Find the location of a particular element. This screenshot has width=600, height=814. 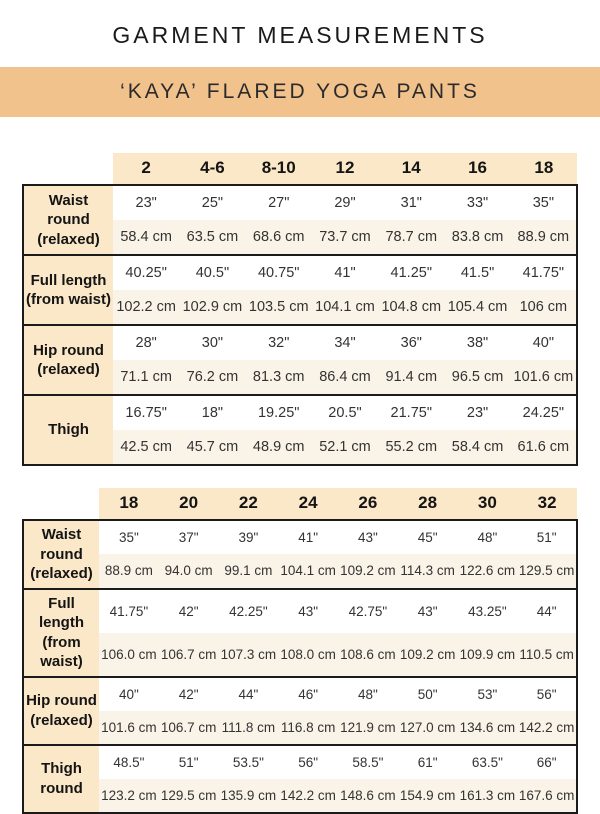

measurement-cell: 42.75" is located at coordinates (368, 610).